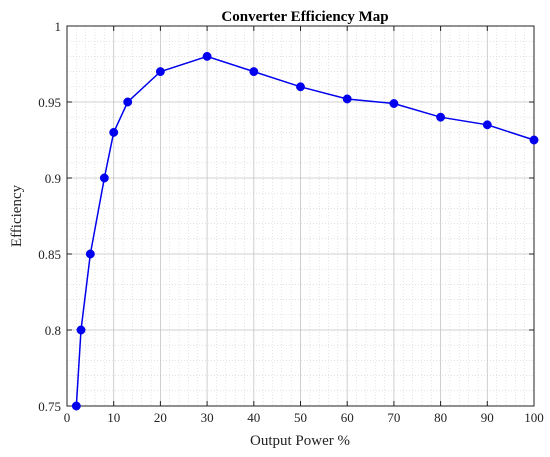 The height and width of the screenshot is (457, 550). What do you see at coordinates (67, 417) in the screenshot?
I see `x-tick-label: 0` at bounding box center [67, 417].